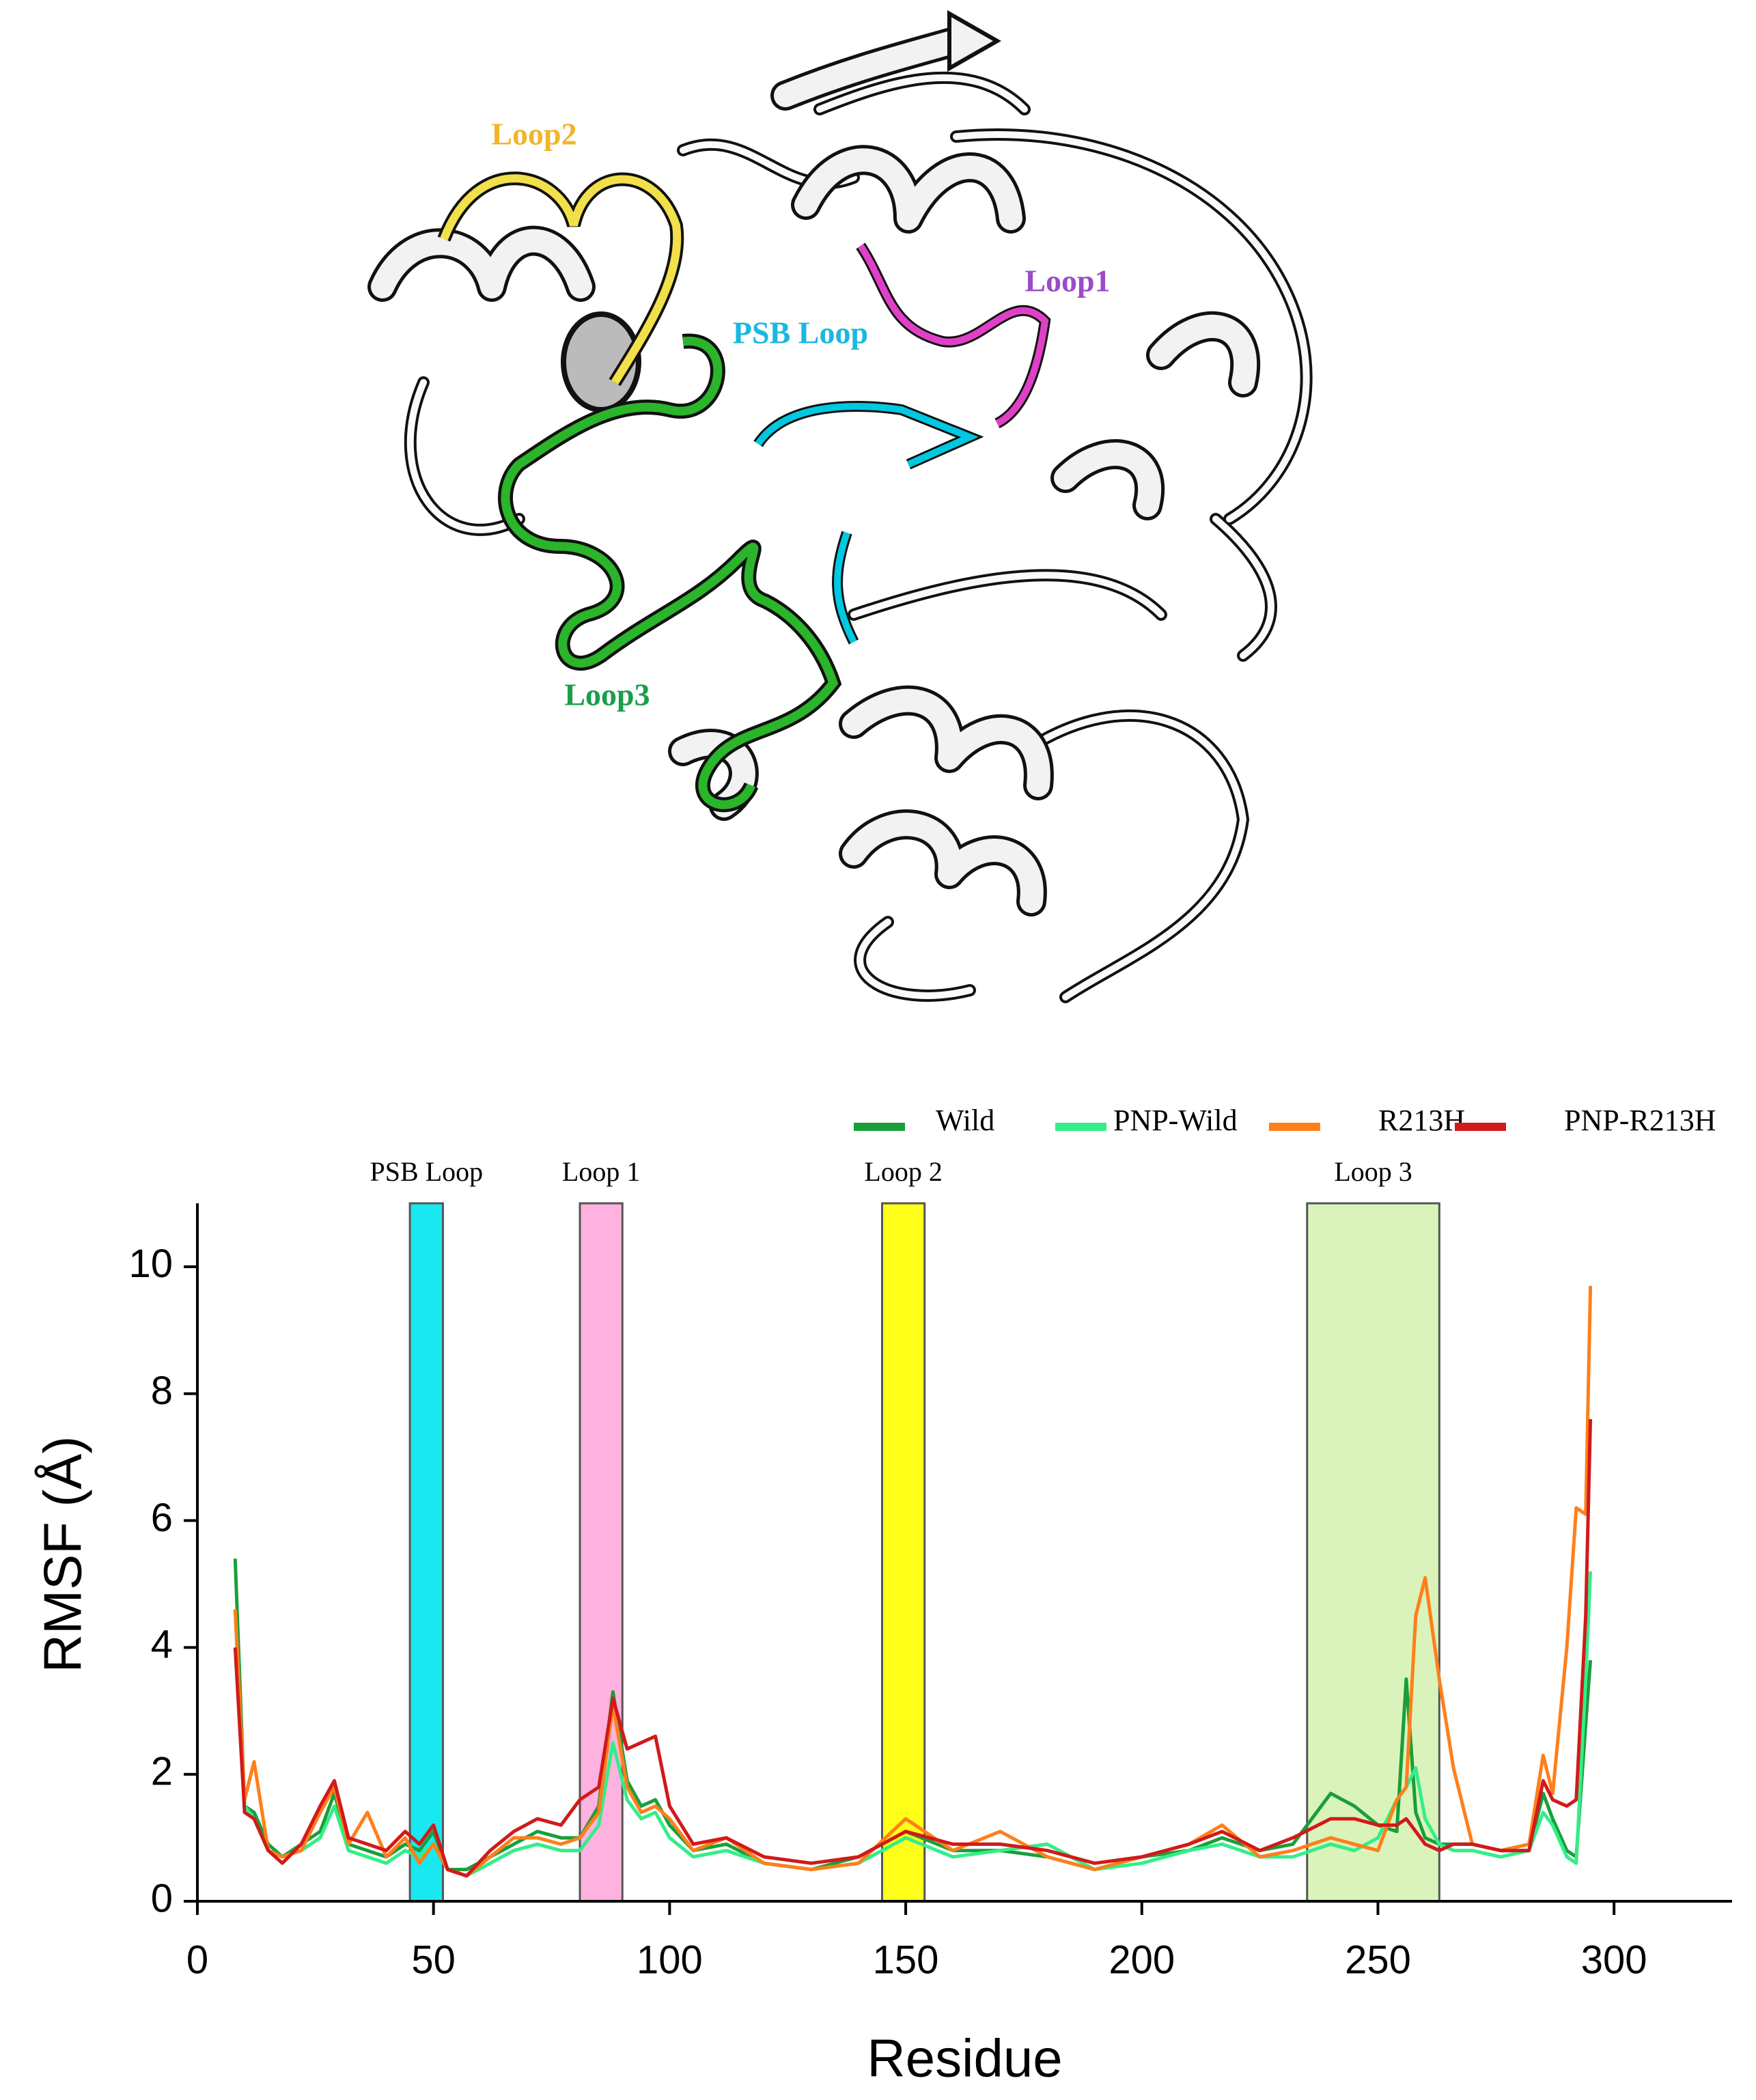 The image size is (1756, 2100). What do you see at coordinates (1640, 1120) in the screenshot?
I see `legend-label: PNP-R213H` at bounding box center [1640, 1120].